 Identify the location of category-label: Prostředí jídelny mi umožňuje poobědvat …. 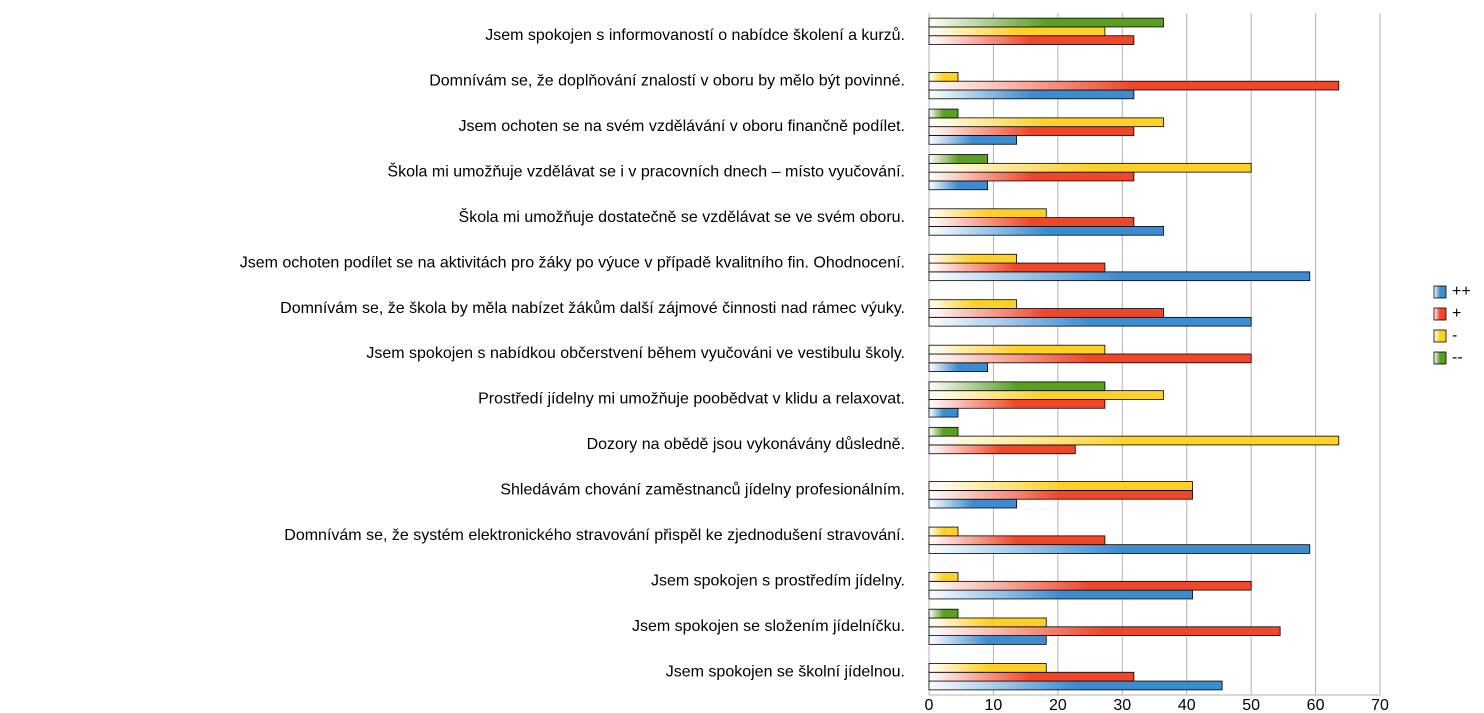
(691, 399).